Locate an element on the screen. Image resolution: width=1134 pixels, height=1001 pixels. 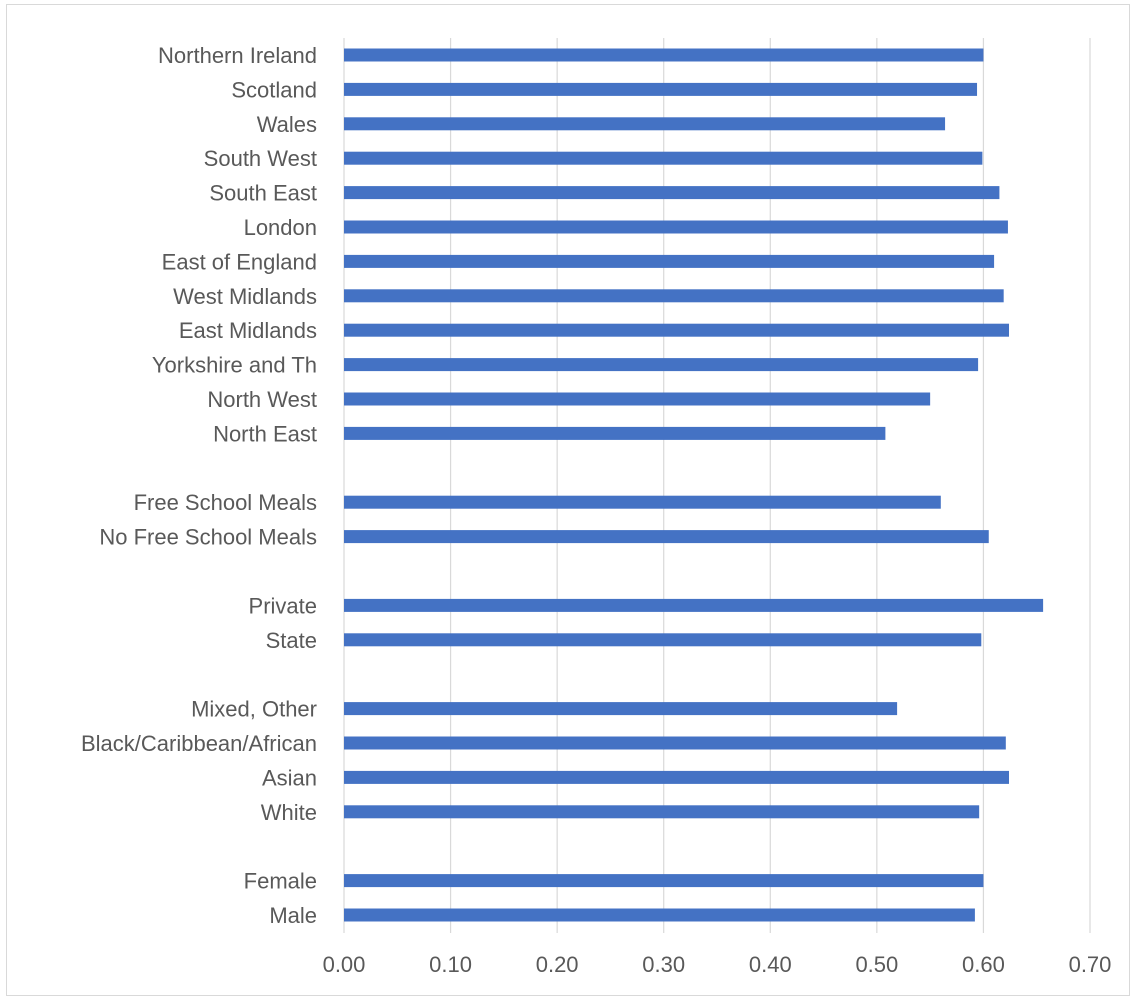
category-label: Northern Ireland is located at coordinates (237, 55).